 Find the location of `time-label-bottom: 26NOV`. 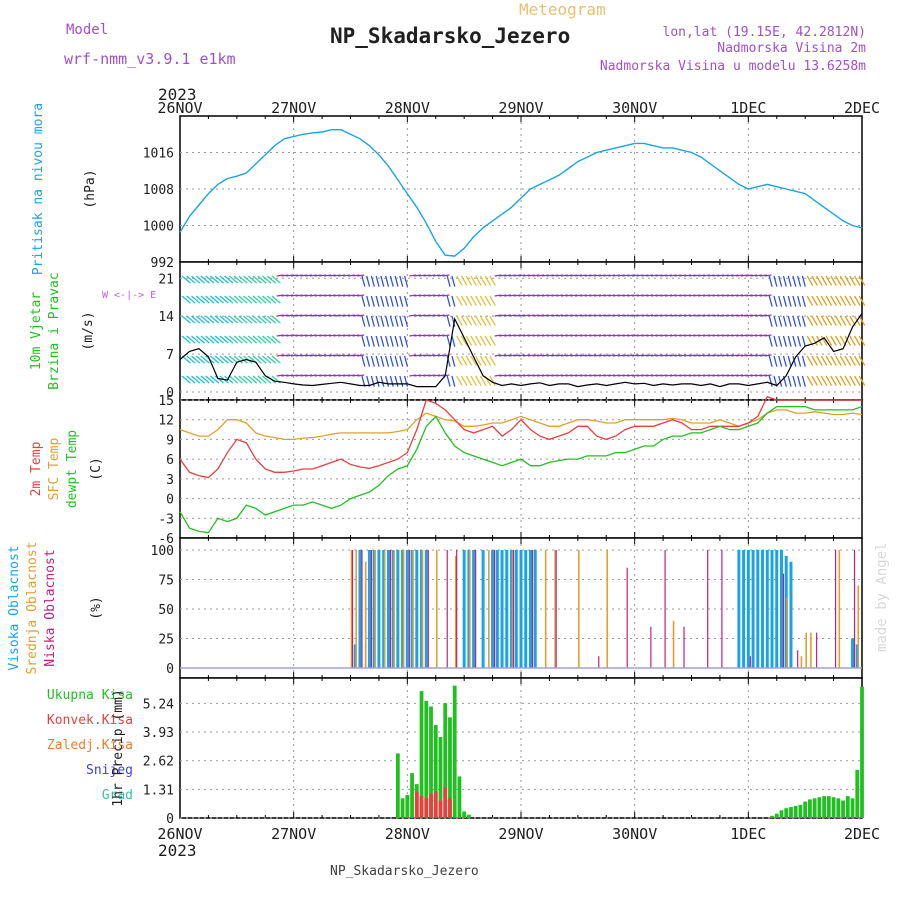

time-label-bottom: 26NOV is located at coordinates (179, 834).